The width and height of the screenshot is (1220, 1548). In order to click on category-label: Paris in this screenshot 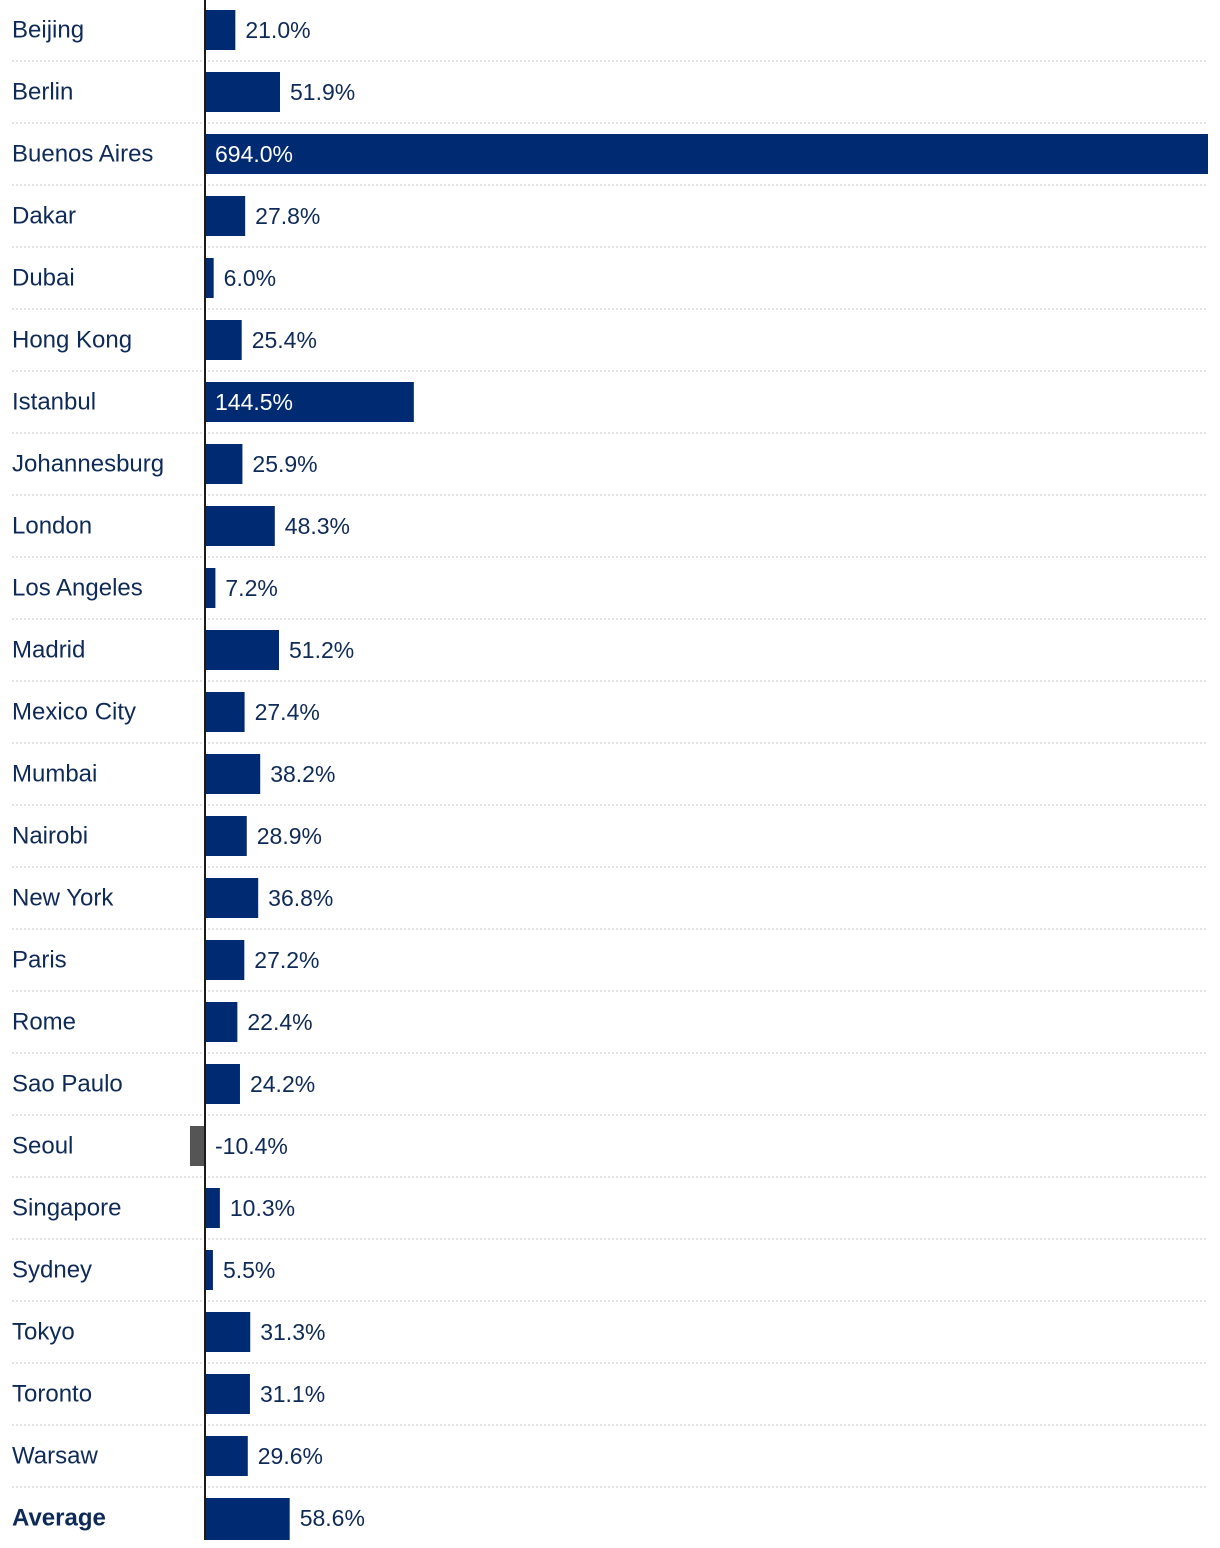, I will do `click(39, 960)`.